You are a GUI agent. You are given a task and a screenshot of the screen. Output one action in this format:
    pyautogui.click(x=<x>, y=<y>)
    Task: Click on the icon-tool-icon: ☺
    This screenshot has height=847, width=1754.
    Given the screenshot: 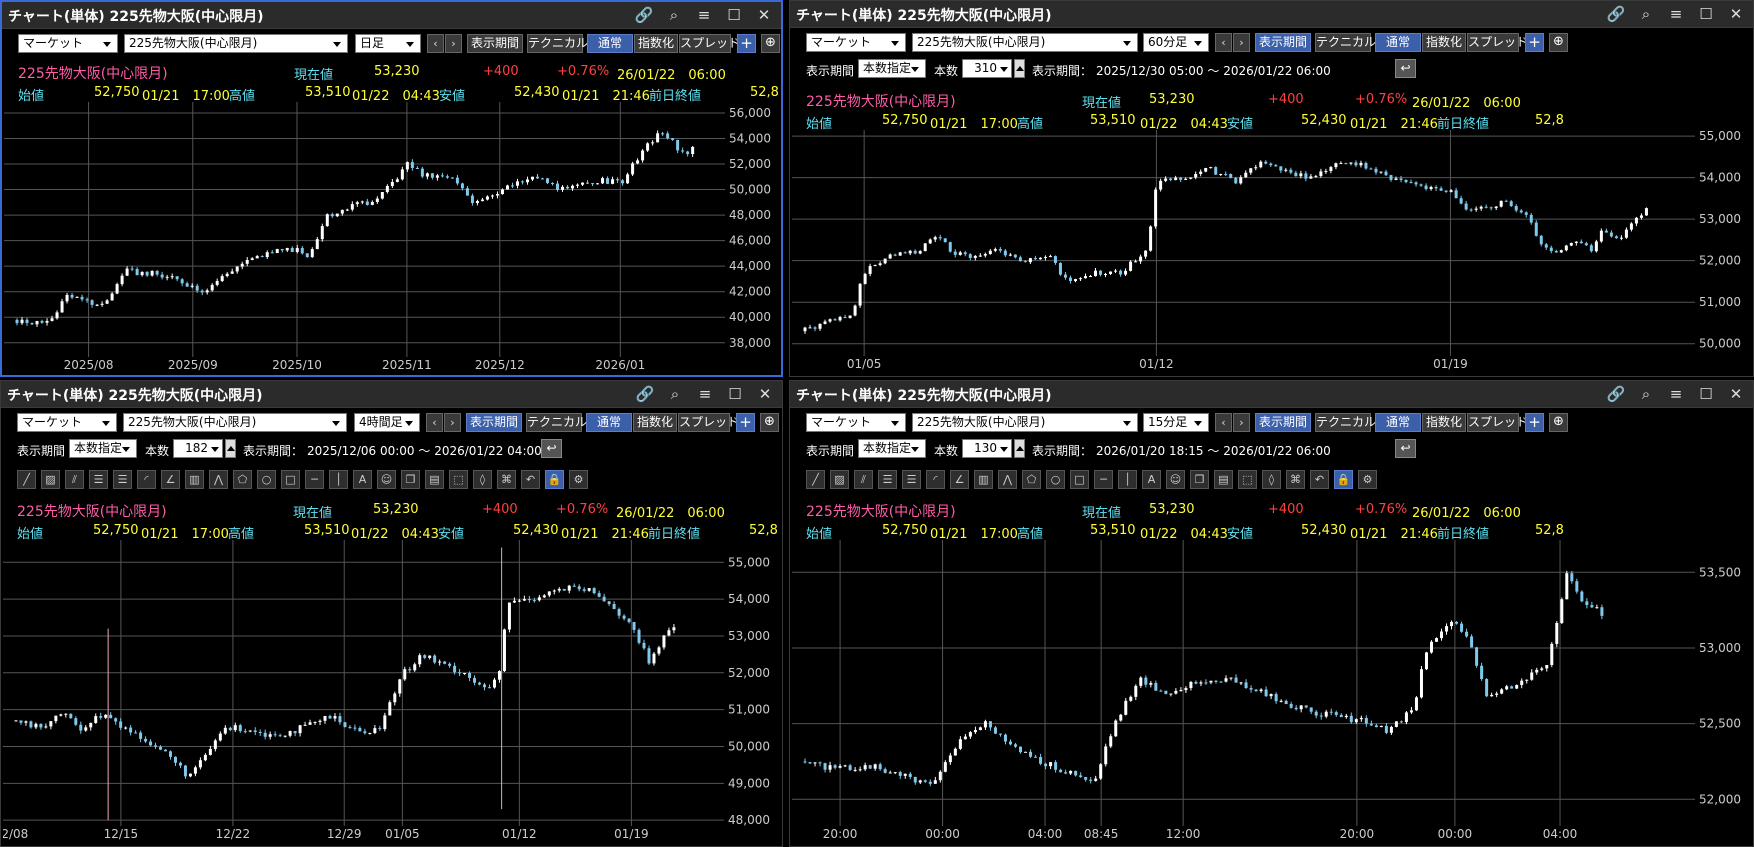 What is the action you would take?
    pyautogui.click(x=386, y=479)
    